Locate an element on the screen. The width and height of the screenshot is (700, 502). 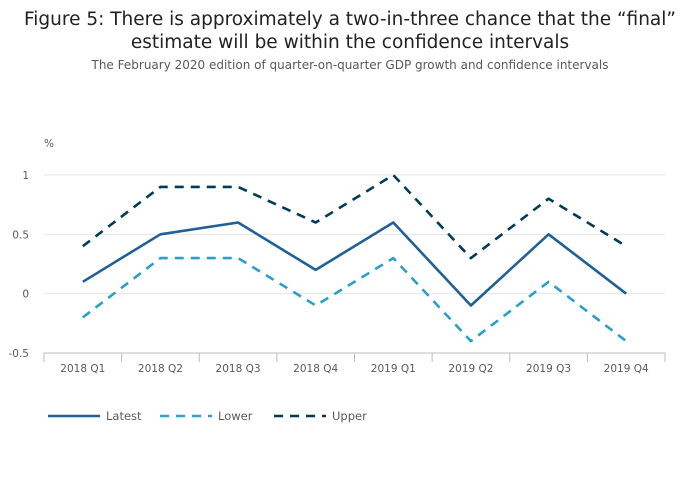
y-tick-label: -0.5 is located at coordinates (19, 354).